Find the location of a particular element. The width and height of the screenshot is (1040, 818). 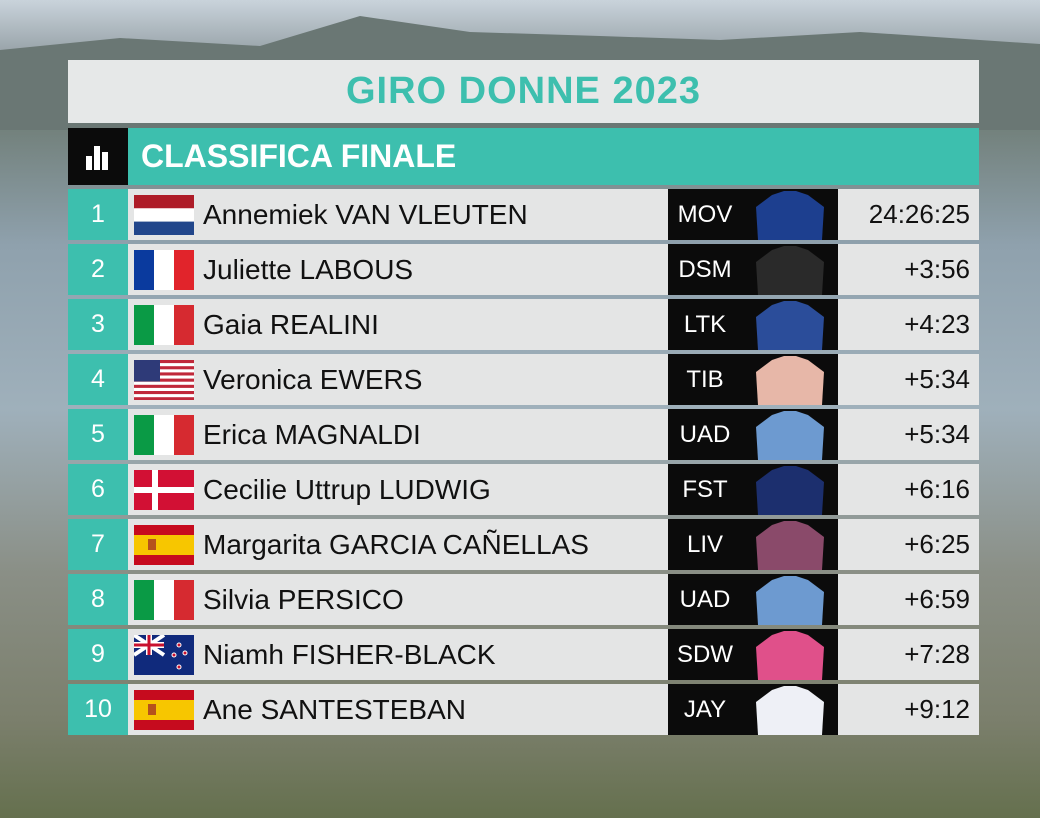

rider-name: Veronica EWERS is located at coordinates (313, 379).